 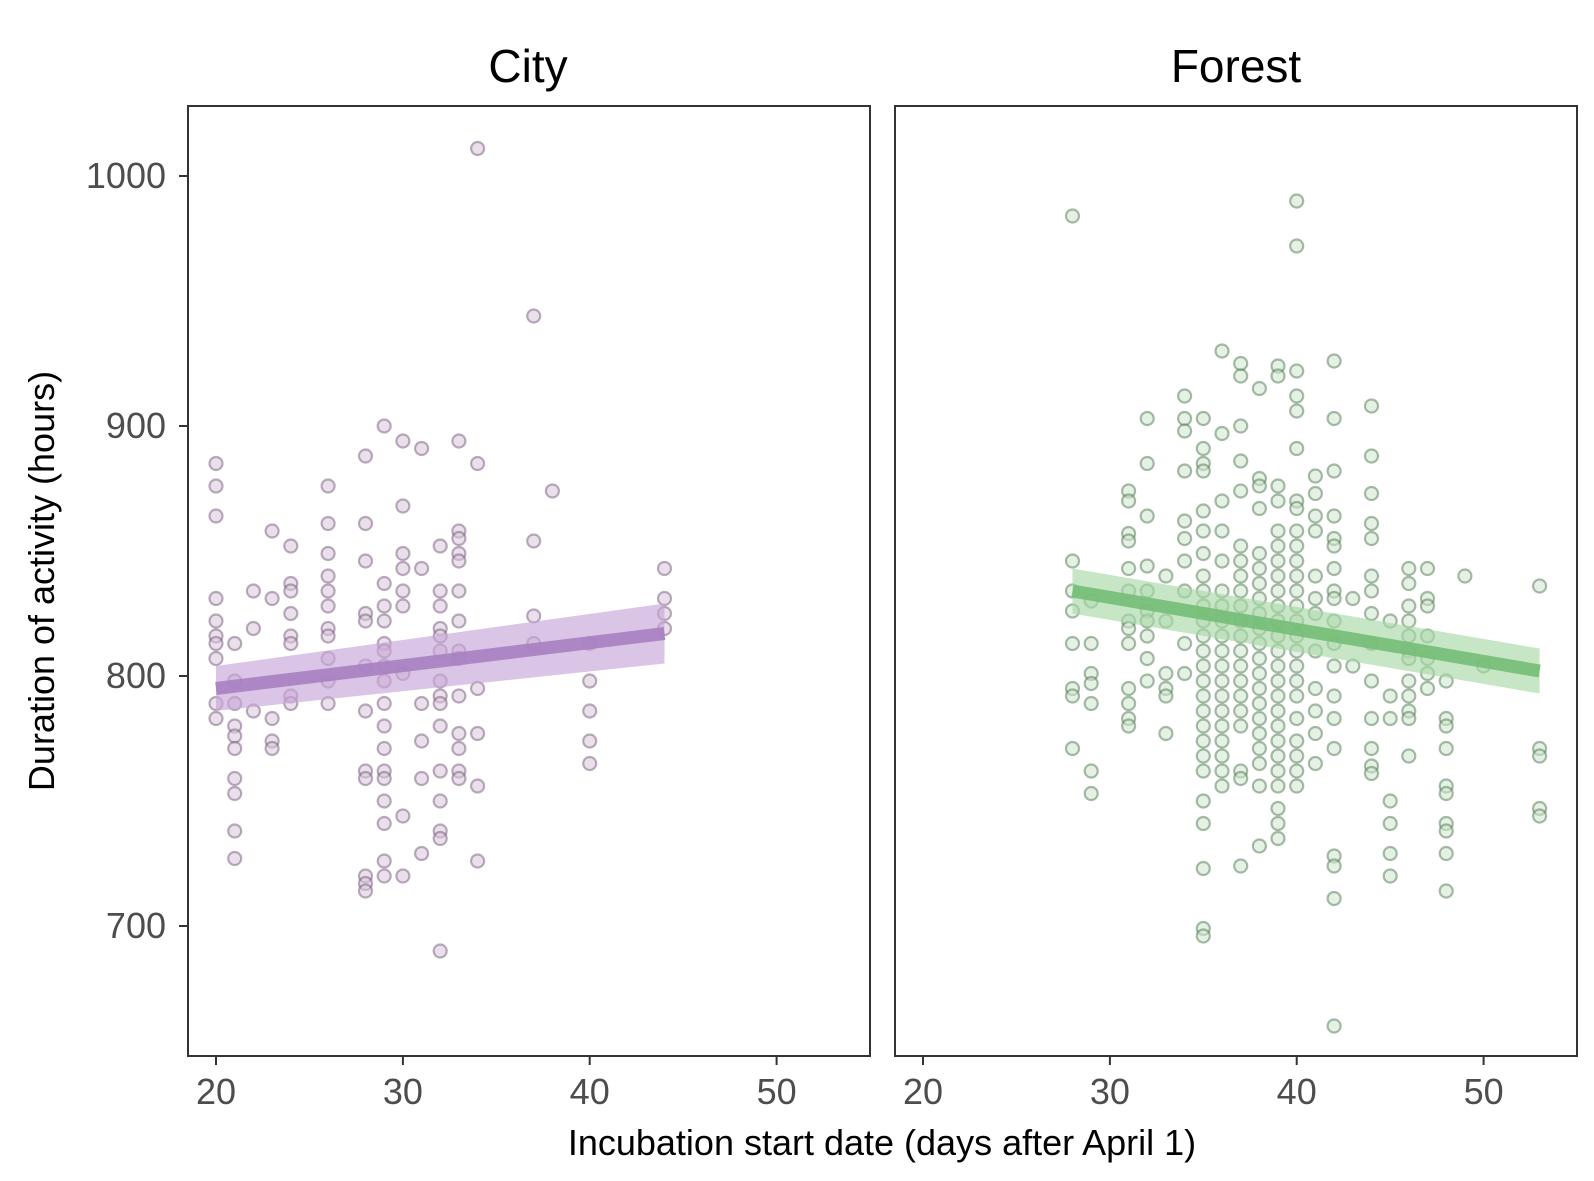 I want to click on y-tick-label: 1000, so click(x=126, y=175).